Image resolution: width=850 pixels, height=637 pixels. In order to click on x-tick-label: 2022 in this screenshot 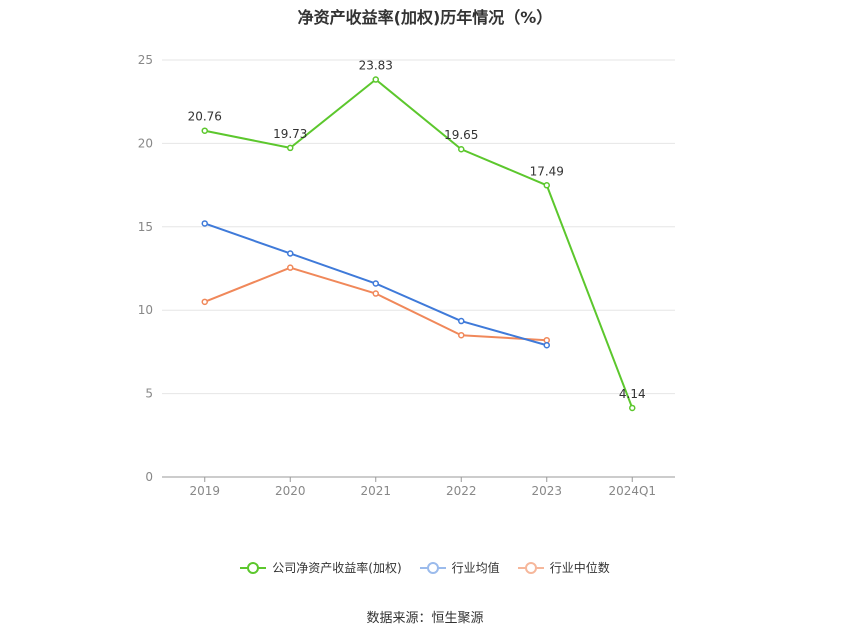, I will do `click(461, 491)`.